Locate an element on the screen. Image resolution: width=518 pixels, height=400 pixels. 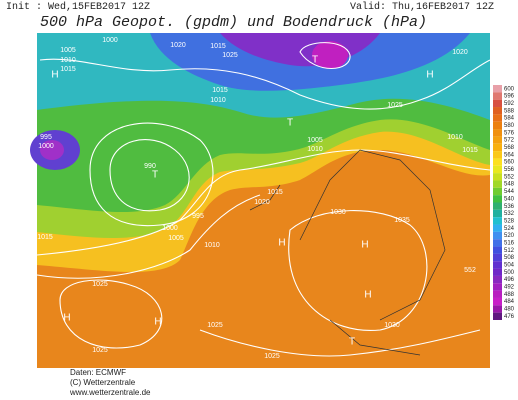
legend-label: 540 is located at coordinates (509, 199).